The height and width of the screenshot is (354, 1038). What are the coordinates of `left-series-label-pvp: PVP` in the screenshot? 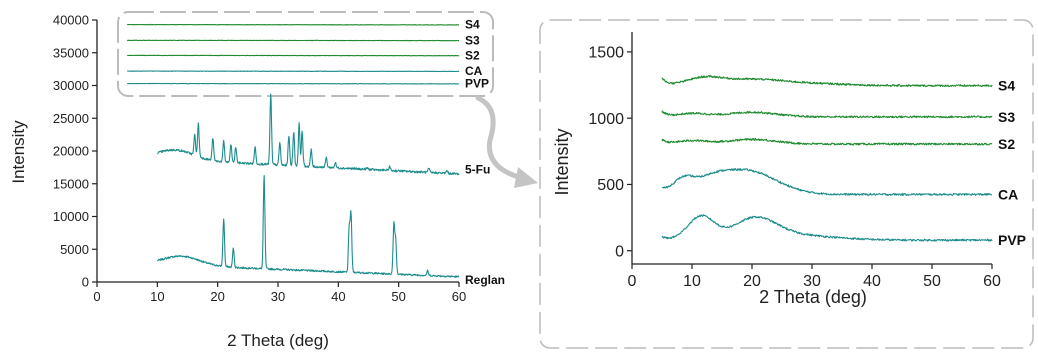 It's located at (477, 84).